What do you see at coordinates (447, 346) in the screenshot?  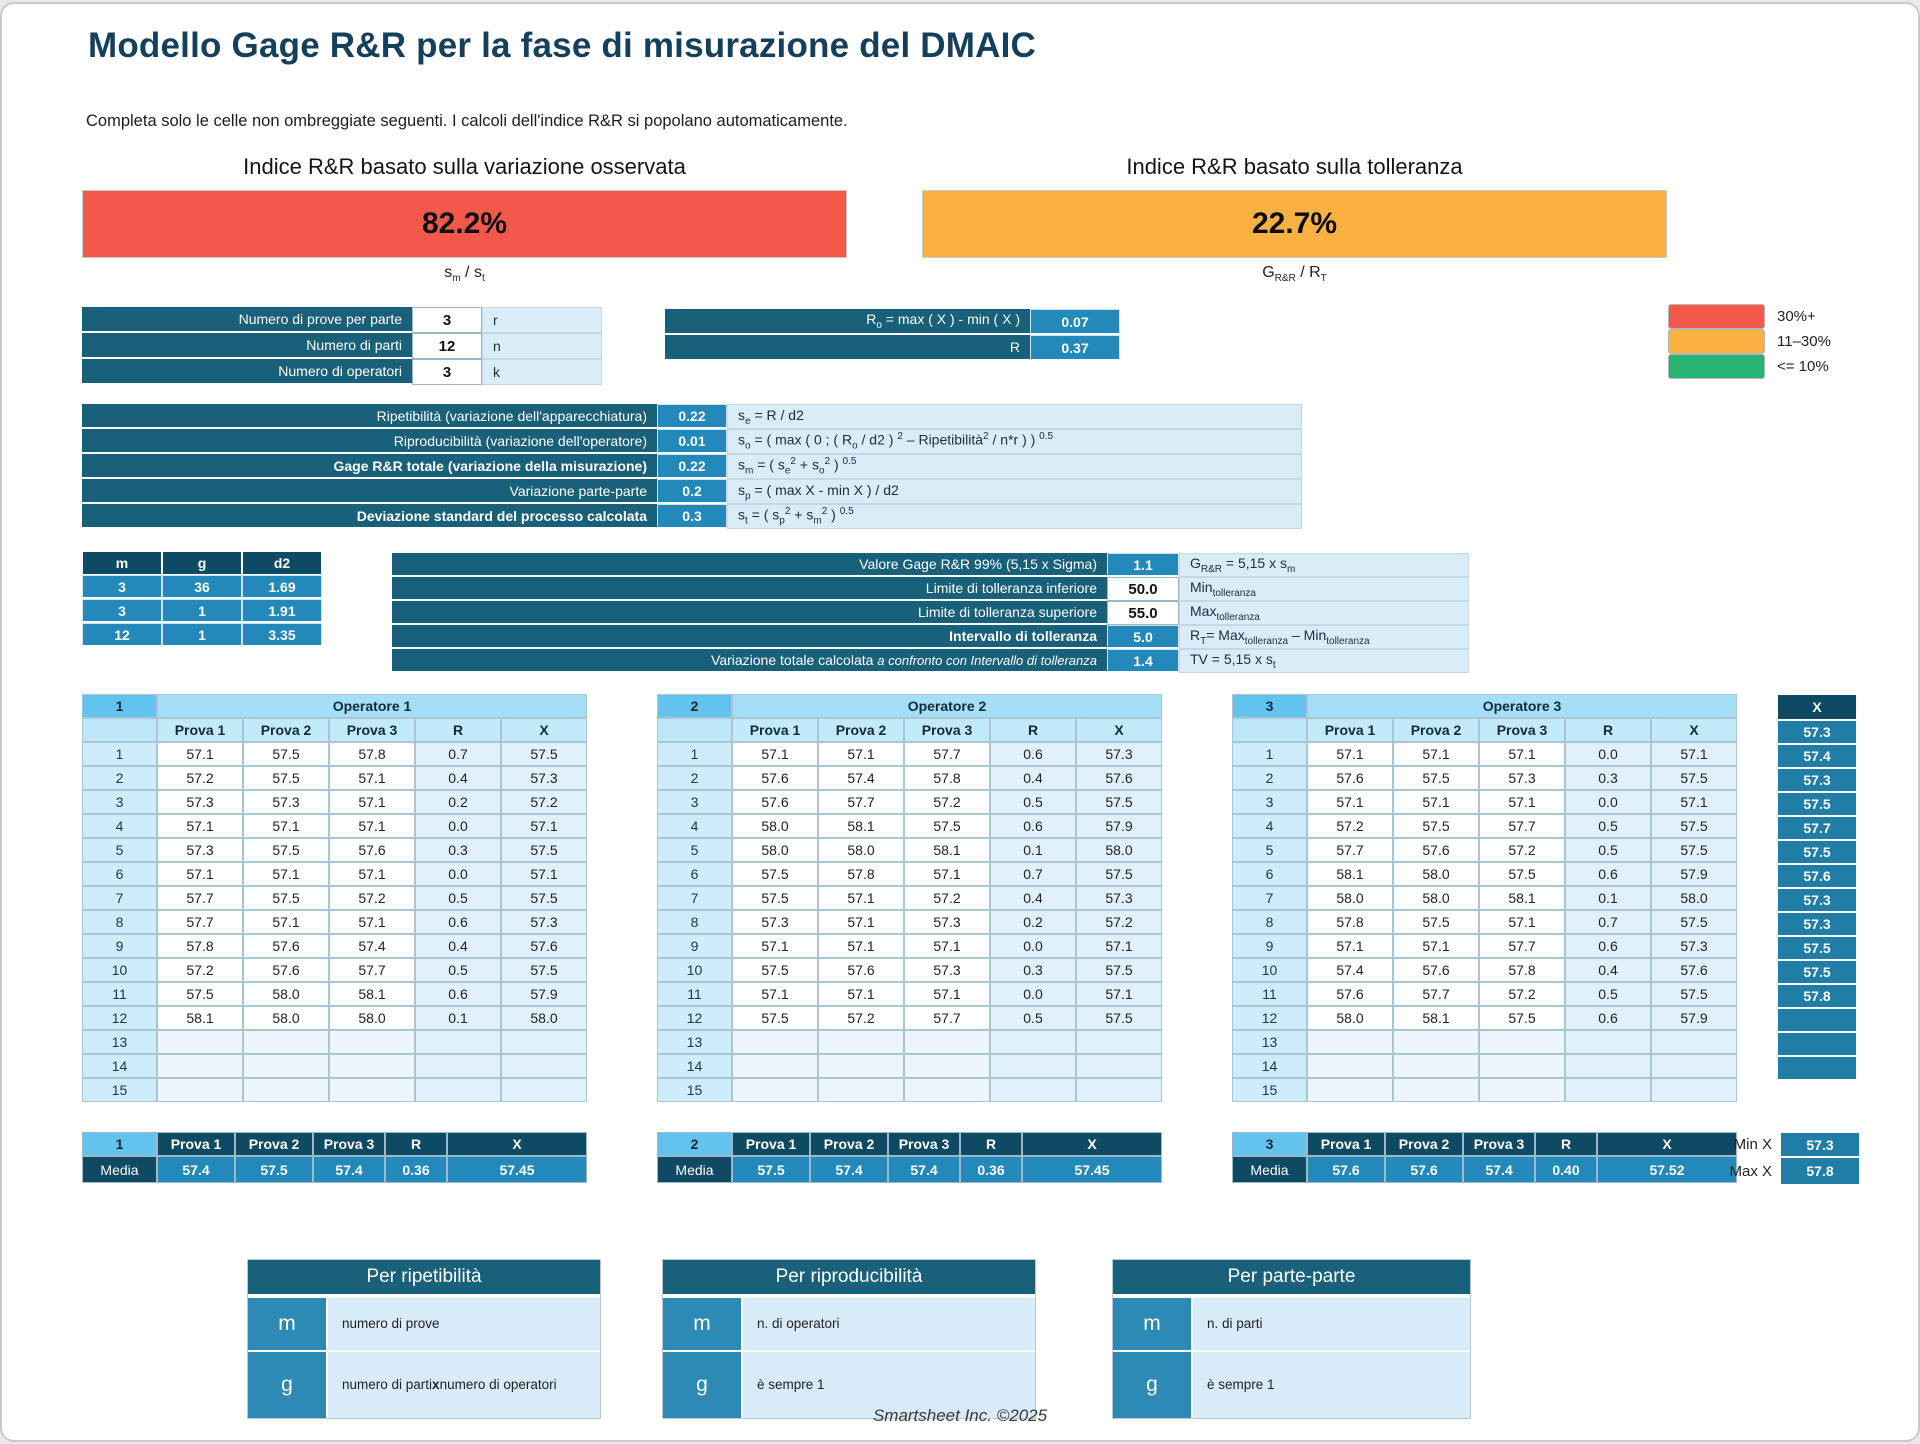 I see `count-value-cell: 12` at bounding box center [447, 346].